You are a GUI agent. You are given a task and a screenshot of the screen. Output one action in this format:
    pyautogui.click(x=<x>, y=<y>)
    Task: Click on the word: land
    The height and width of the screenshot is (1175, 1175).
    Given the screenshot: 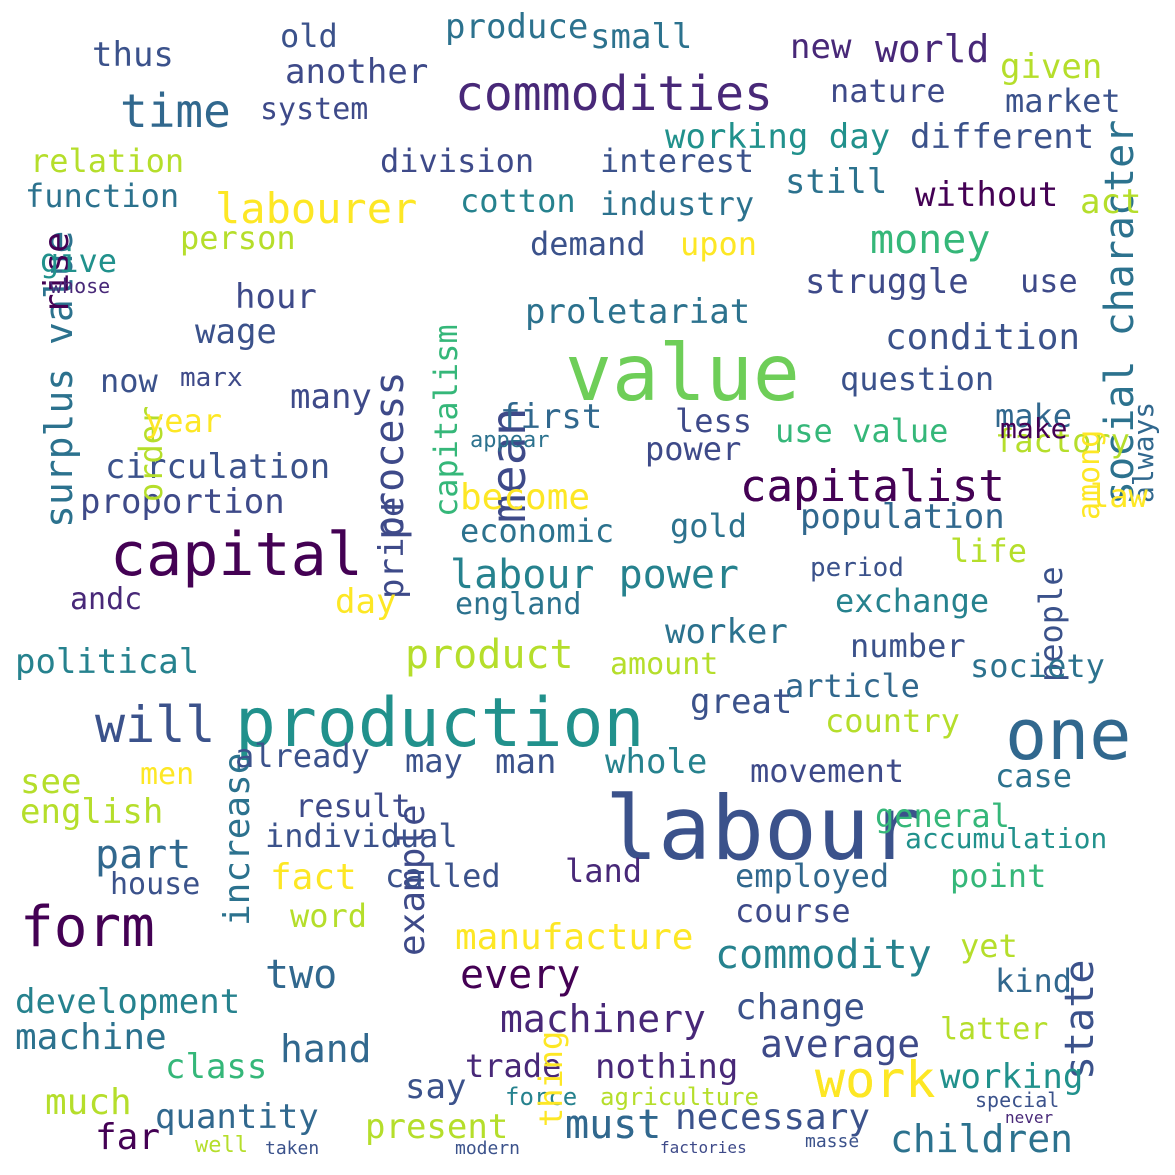 What is the action you would take?
    pyautogui.click(x=604, y=871)
    